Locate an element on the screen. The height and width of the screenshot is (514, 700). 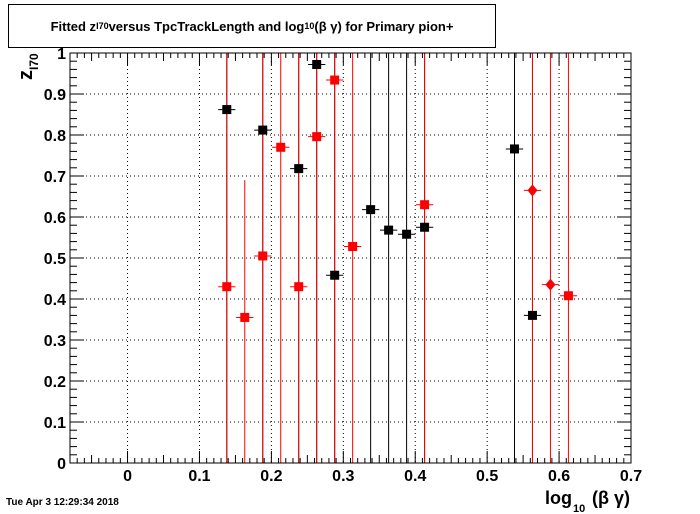
x-tick-label: 0.6 is located at coordinates (559, 476).